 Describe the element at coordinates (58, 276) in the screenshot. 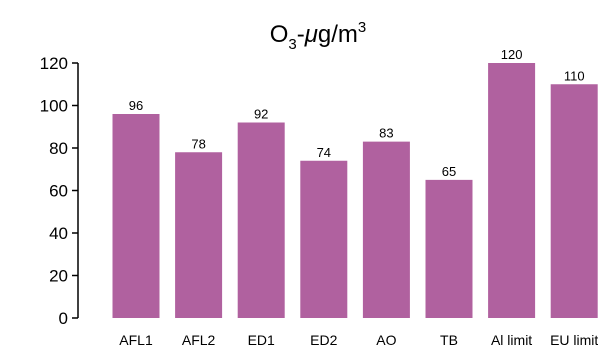

I see `y-tick-label: 20` at that location.